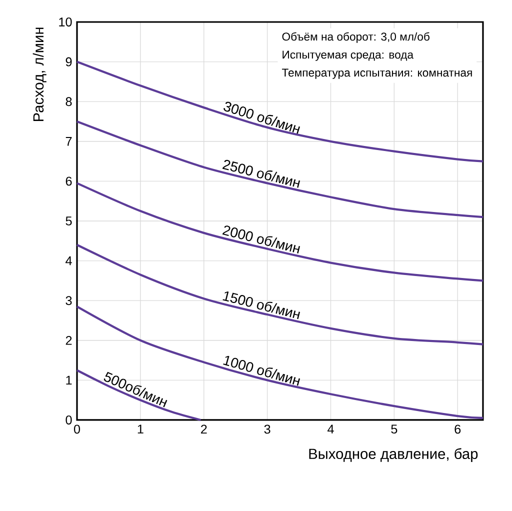 The width and height of the screenshot is (512, 511). Describe the element at coordinates (69, 101) in the screenshot. I see `y-tick-label: 8` at that location.